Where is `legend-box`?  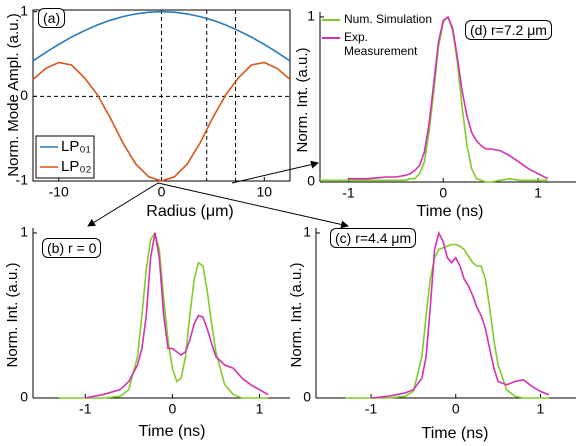
legend-box is located at coordinates (65, 157).